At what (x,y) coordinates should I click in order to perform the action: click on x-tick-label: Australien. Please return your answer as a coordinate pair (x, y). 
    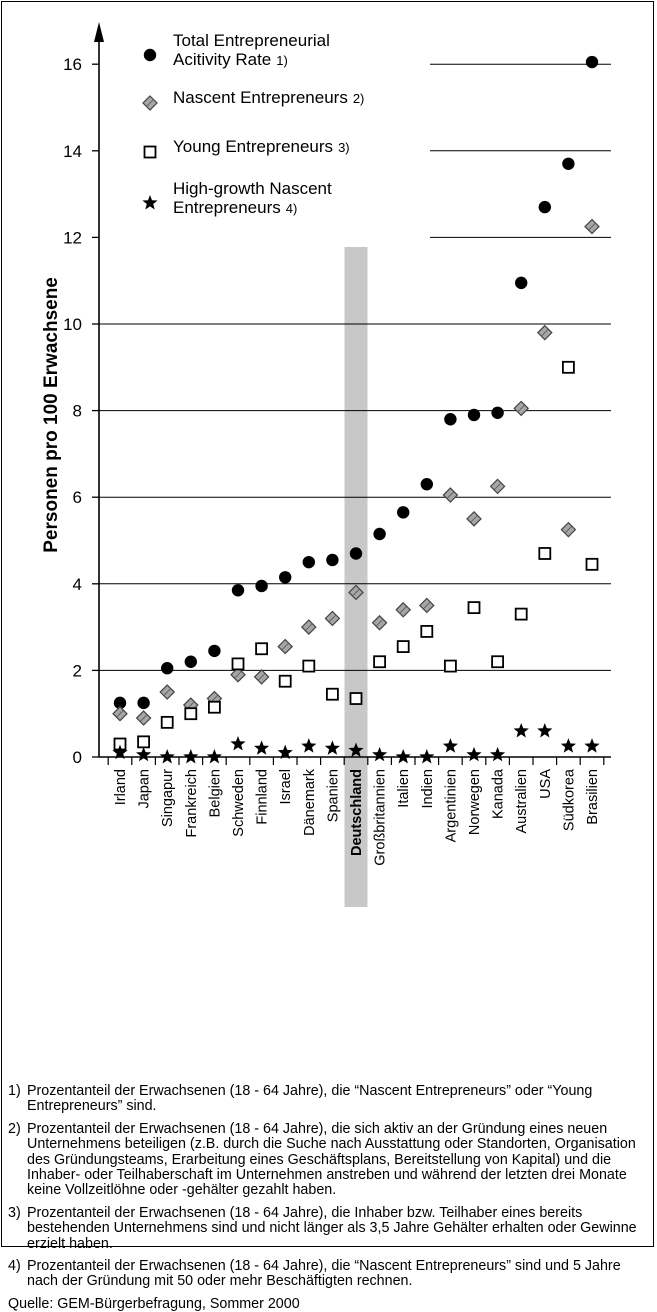
    Looking at the image, I should click on (522, 801).